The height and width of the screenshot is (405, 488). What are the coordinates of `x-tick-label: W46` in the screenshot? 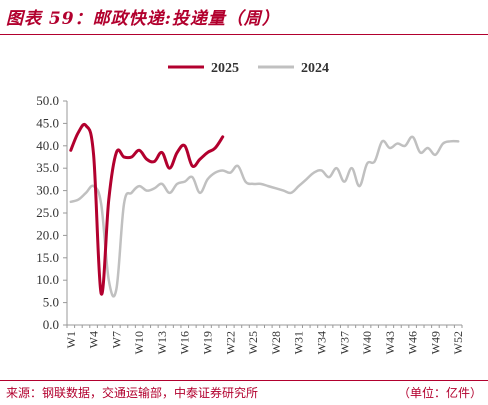 It's located at (413, 342).